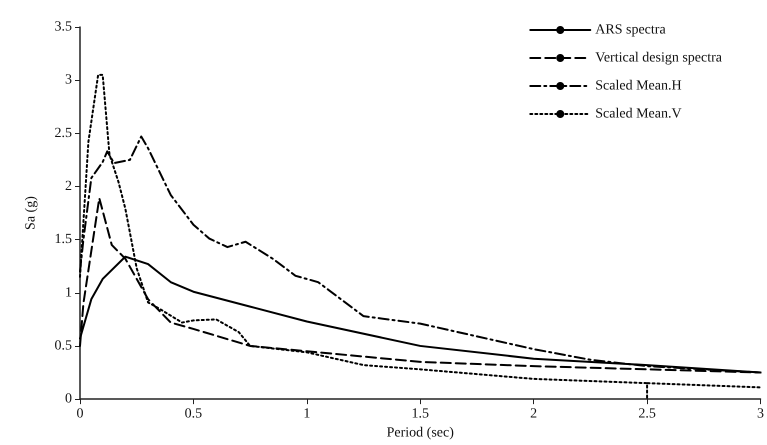 Image resolution: width=767 pixels, height=445 pixels. Describe the element at coordinates (68, 292) in the screenshot. I see `y-tick-label: 1` at that location.